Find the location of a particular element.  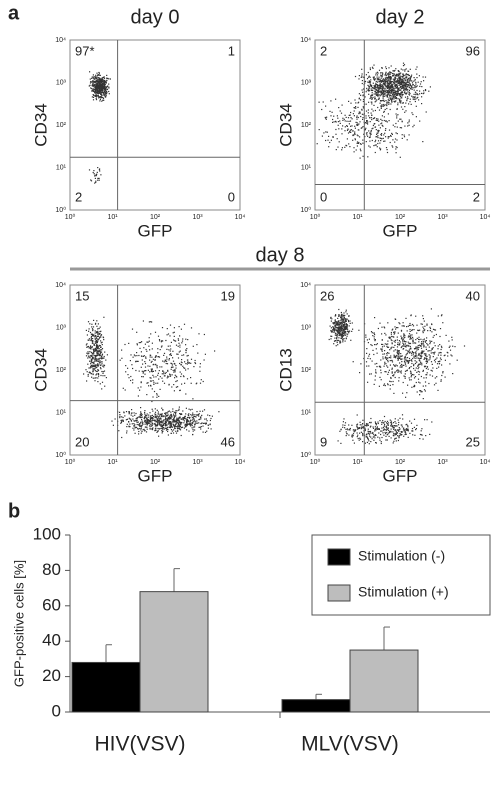

y-tick-label: 100 is located at coordinates (47, 533).